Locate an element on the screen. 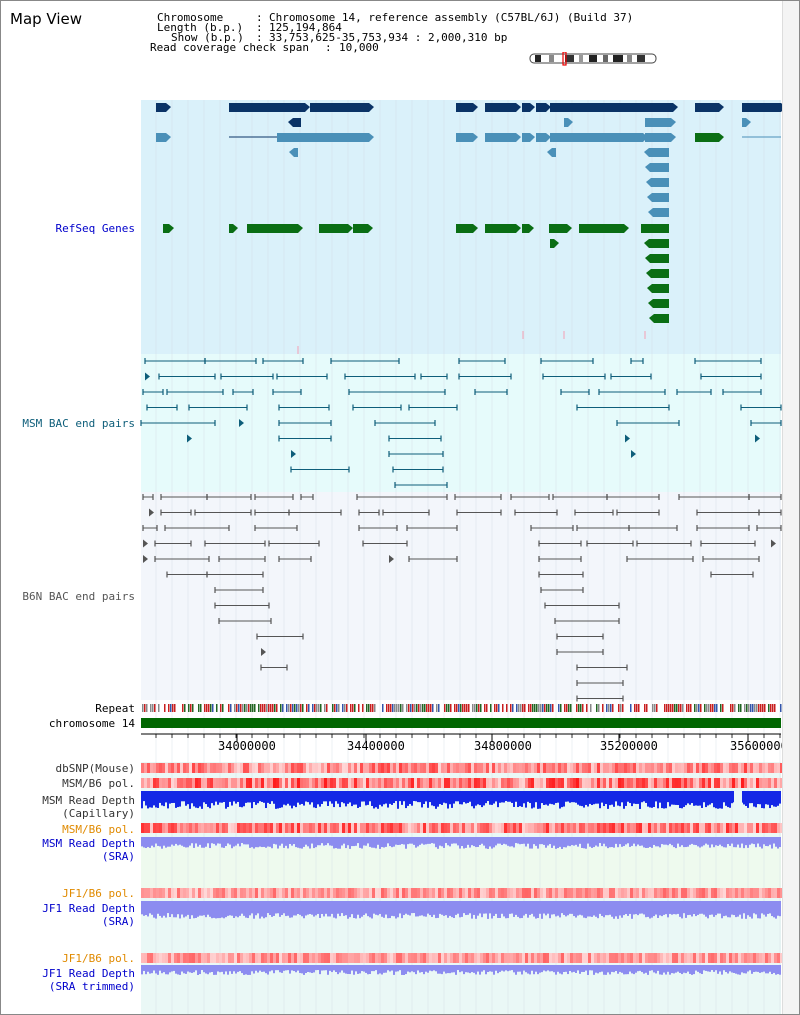 This screenshot has width=800, height=1015. gene-feature is located at coordinates (552, 243).